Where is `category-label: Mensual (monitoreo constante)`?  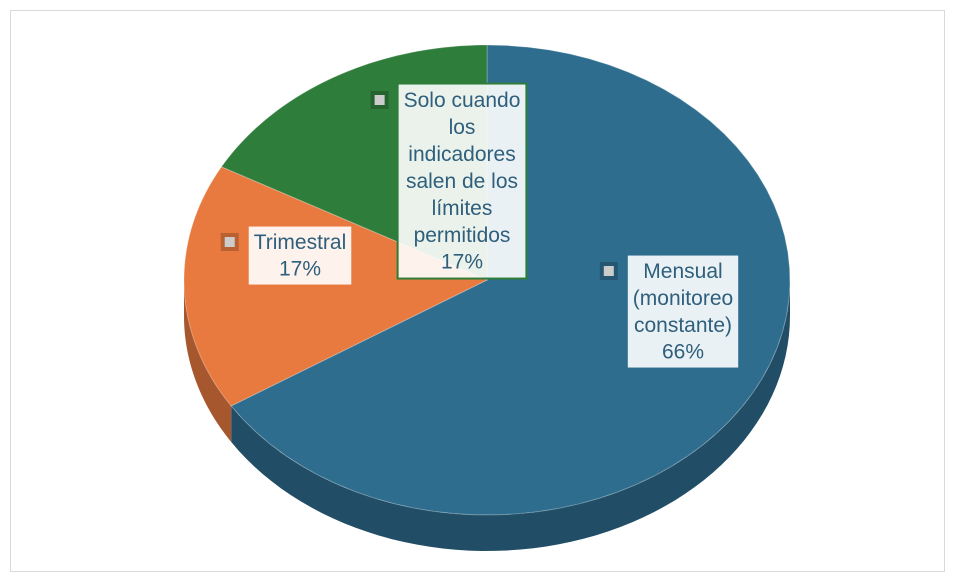
category-label: Mensual (monitoreo constante) is located at coordinates (683, 298).